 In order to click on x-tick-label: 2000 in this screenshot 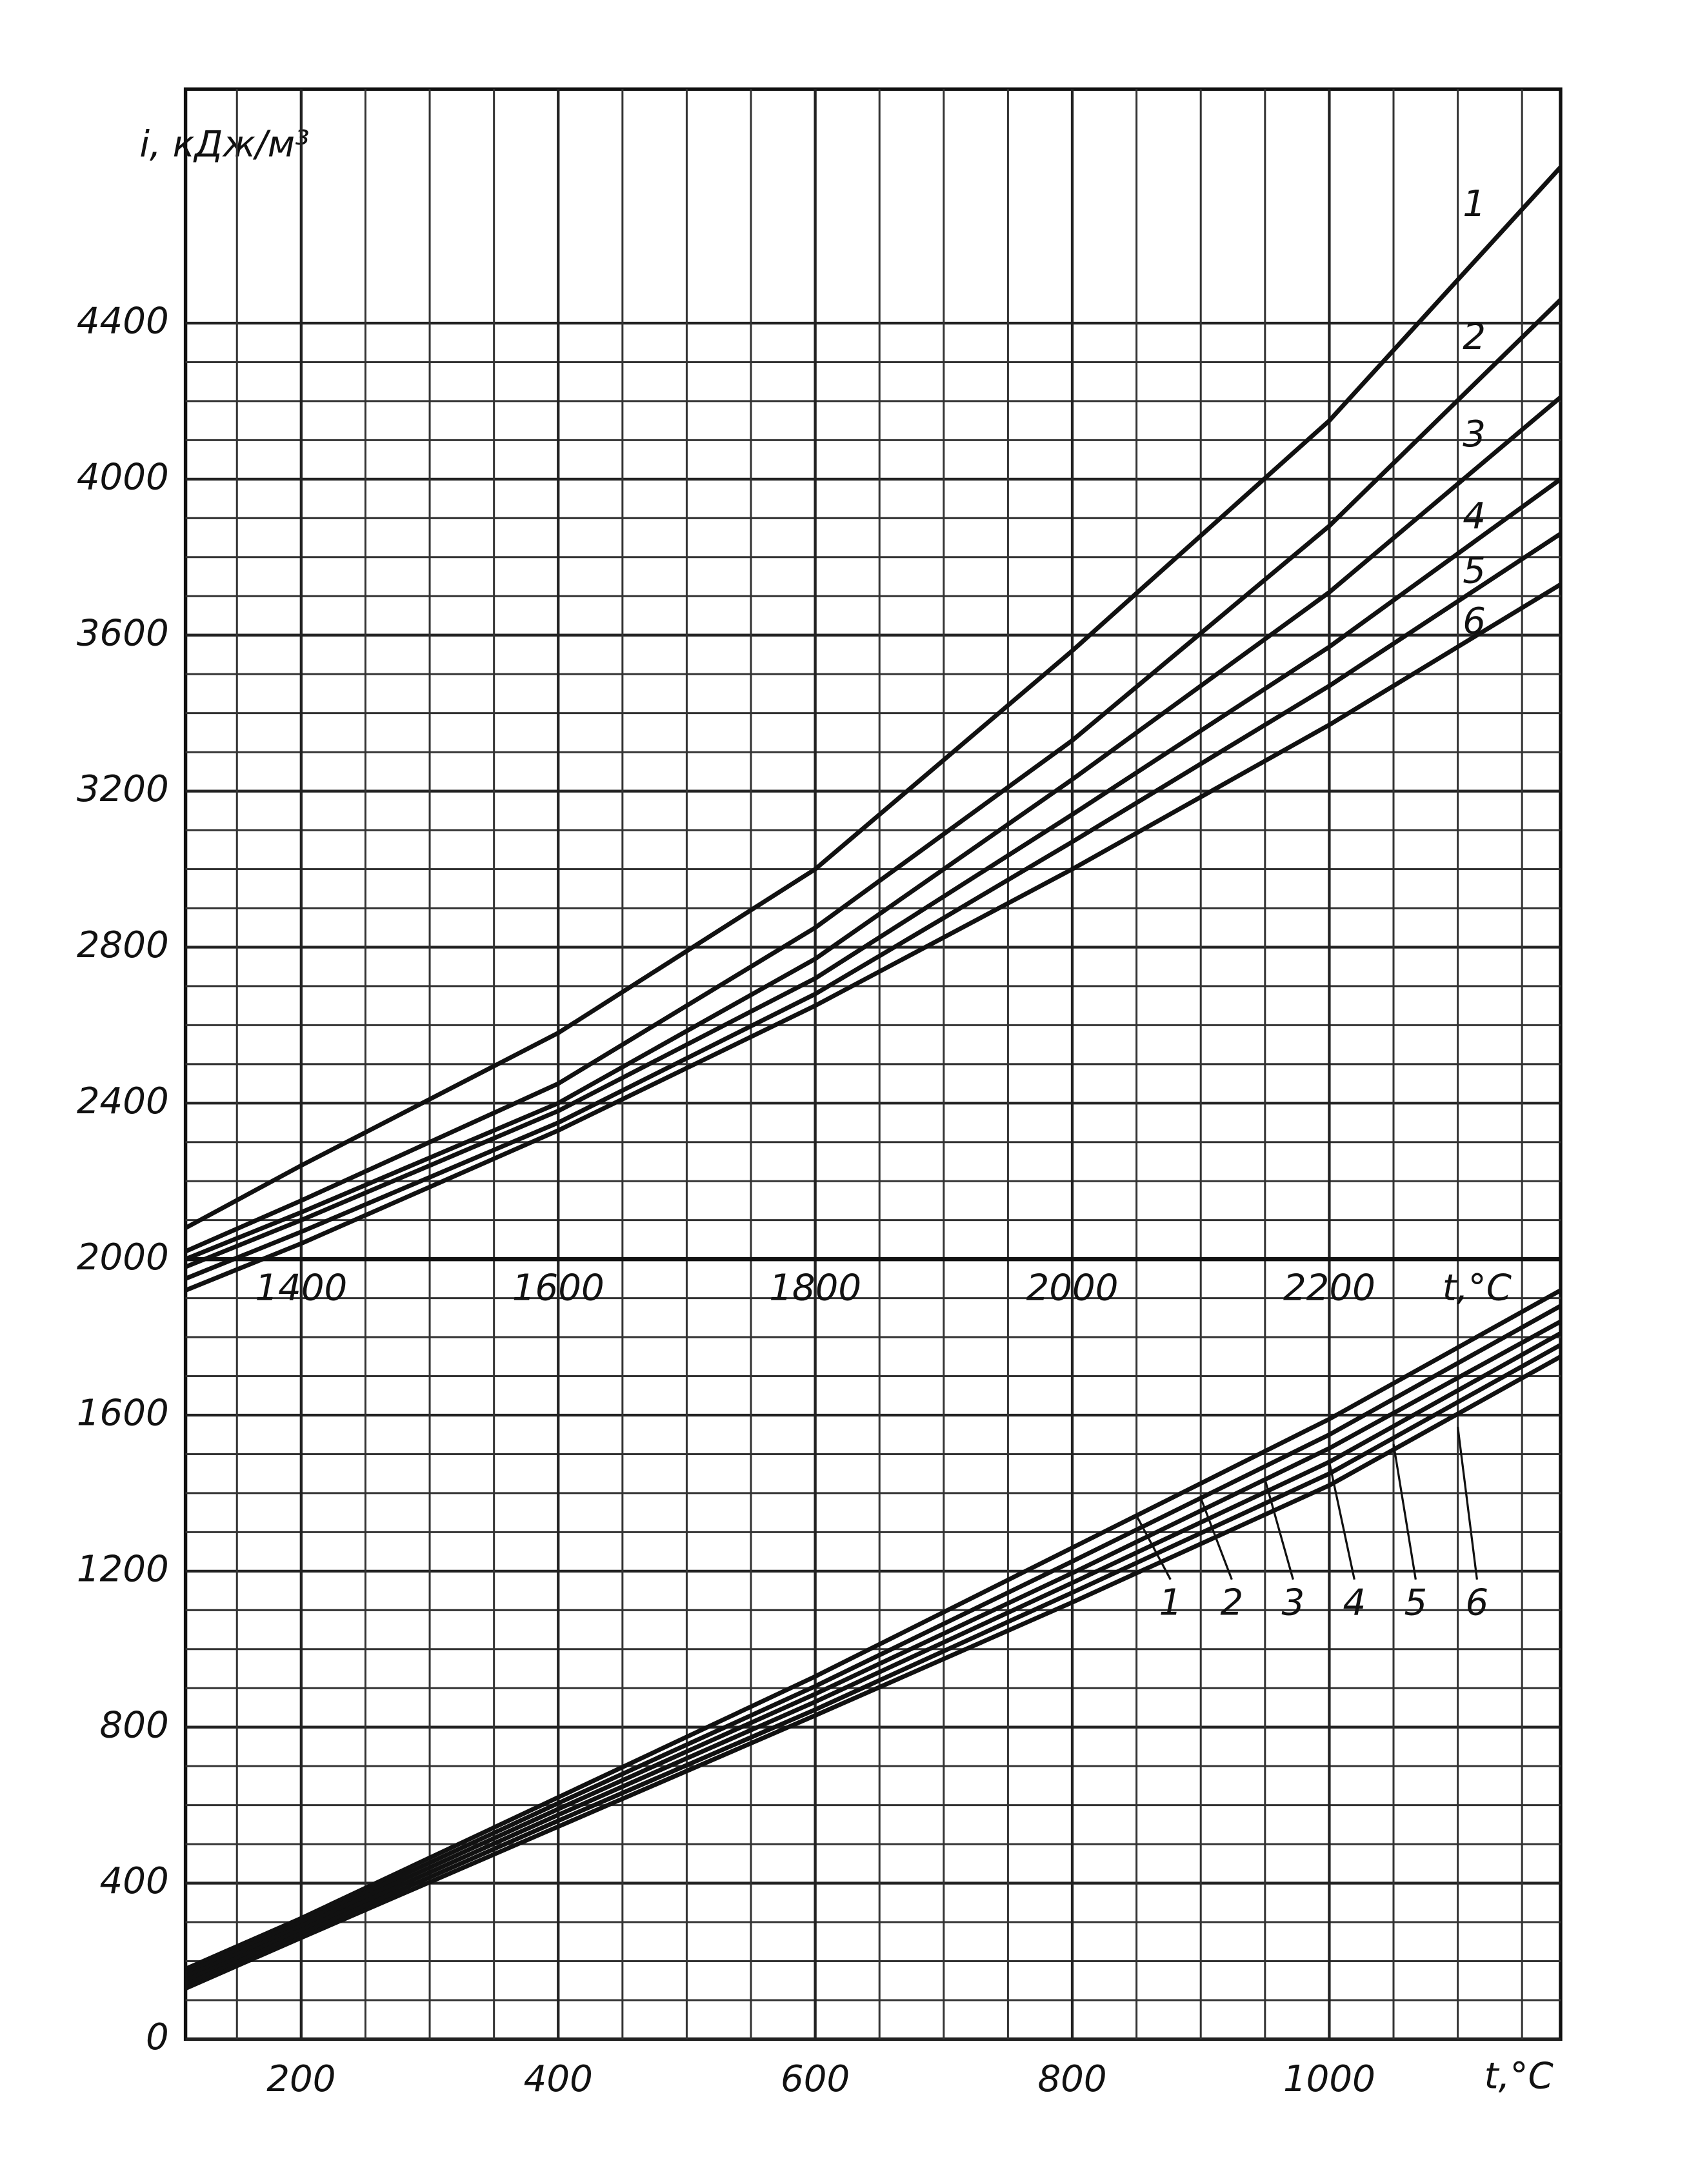, I will do `click(1072, 1288)`.